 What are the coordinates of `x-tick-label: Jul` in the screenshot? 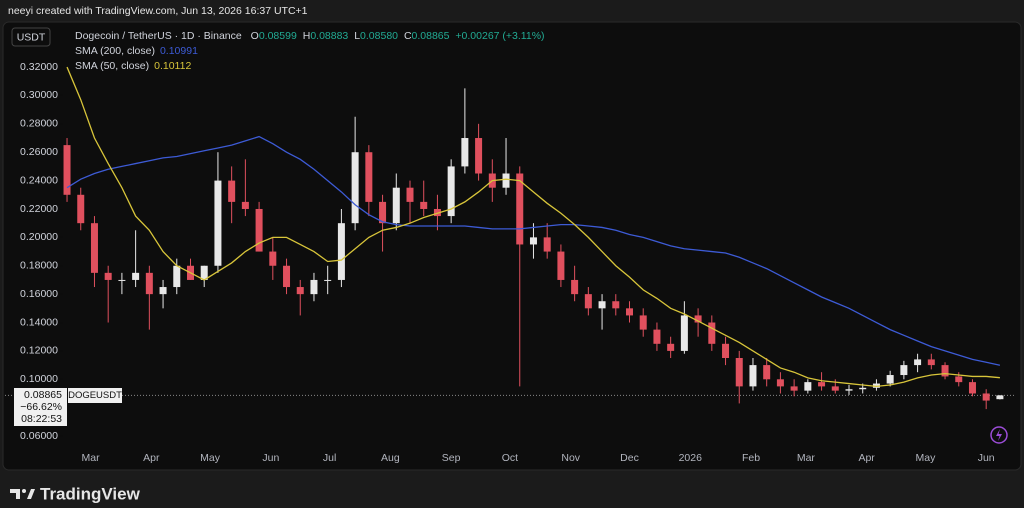 It's located at (329, 458).